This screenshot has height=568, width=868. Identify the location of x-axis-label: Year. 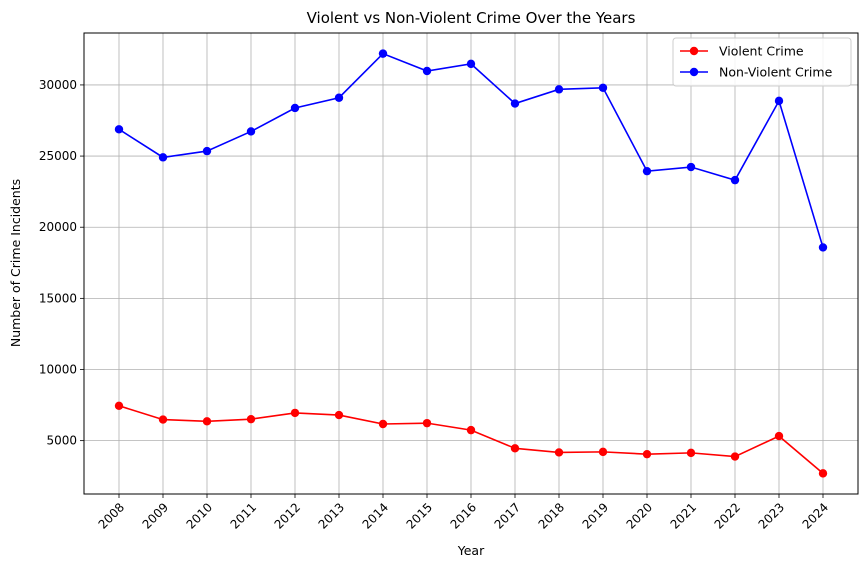
(471, 550).